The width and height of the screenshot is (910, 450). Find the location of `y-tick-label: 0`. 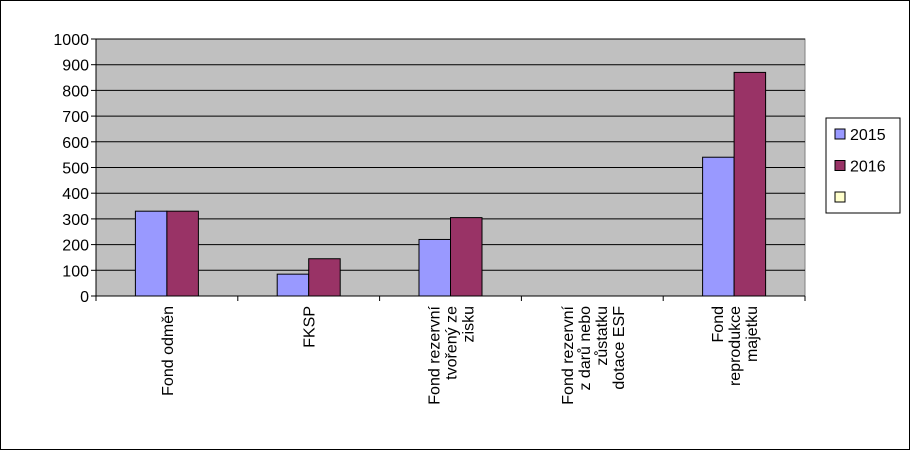

y-tick-label: 0 is located at coordinates (84, 297).